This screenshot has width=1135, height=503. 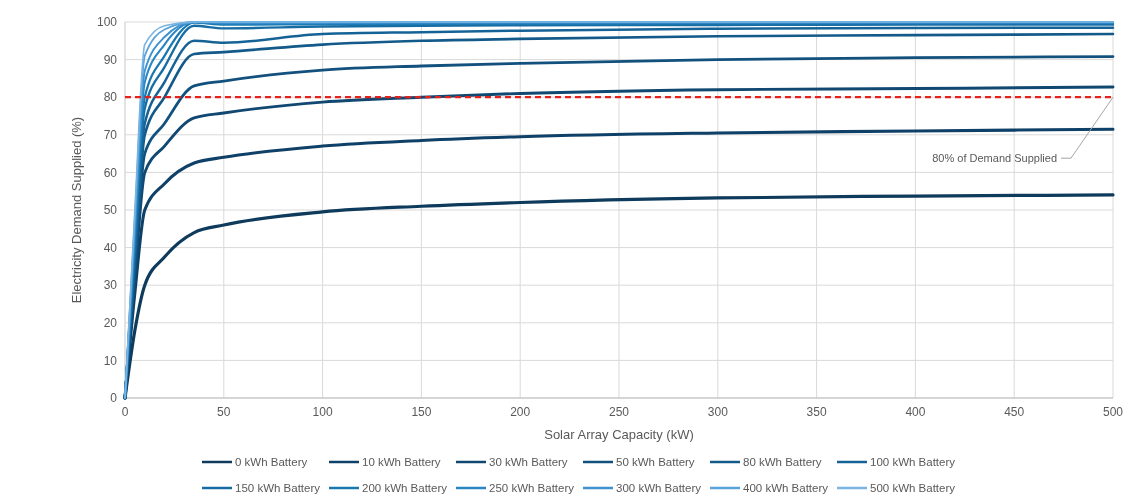 I want to click on legend-label: 30 kWh Battery, so click(x=528, y=462).